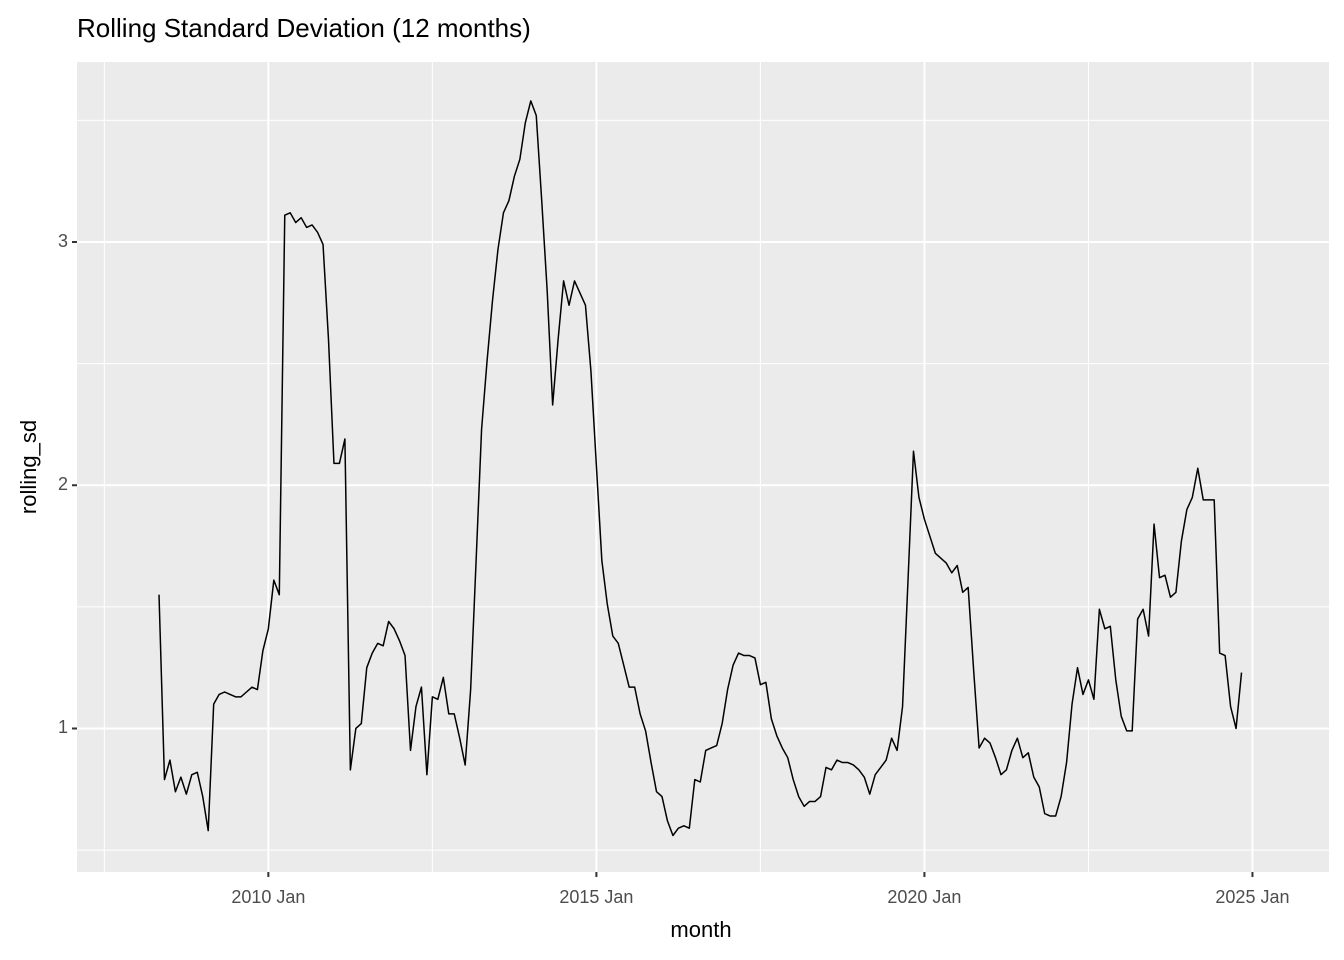 The image size is (1344, 960). I want to click on x-tick-label: 2010 Jan, so click(268, 897).